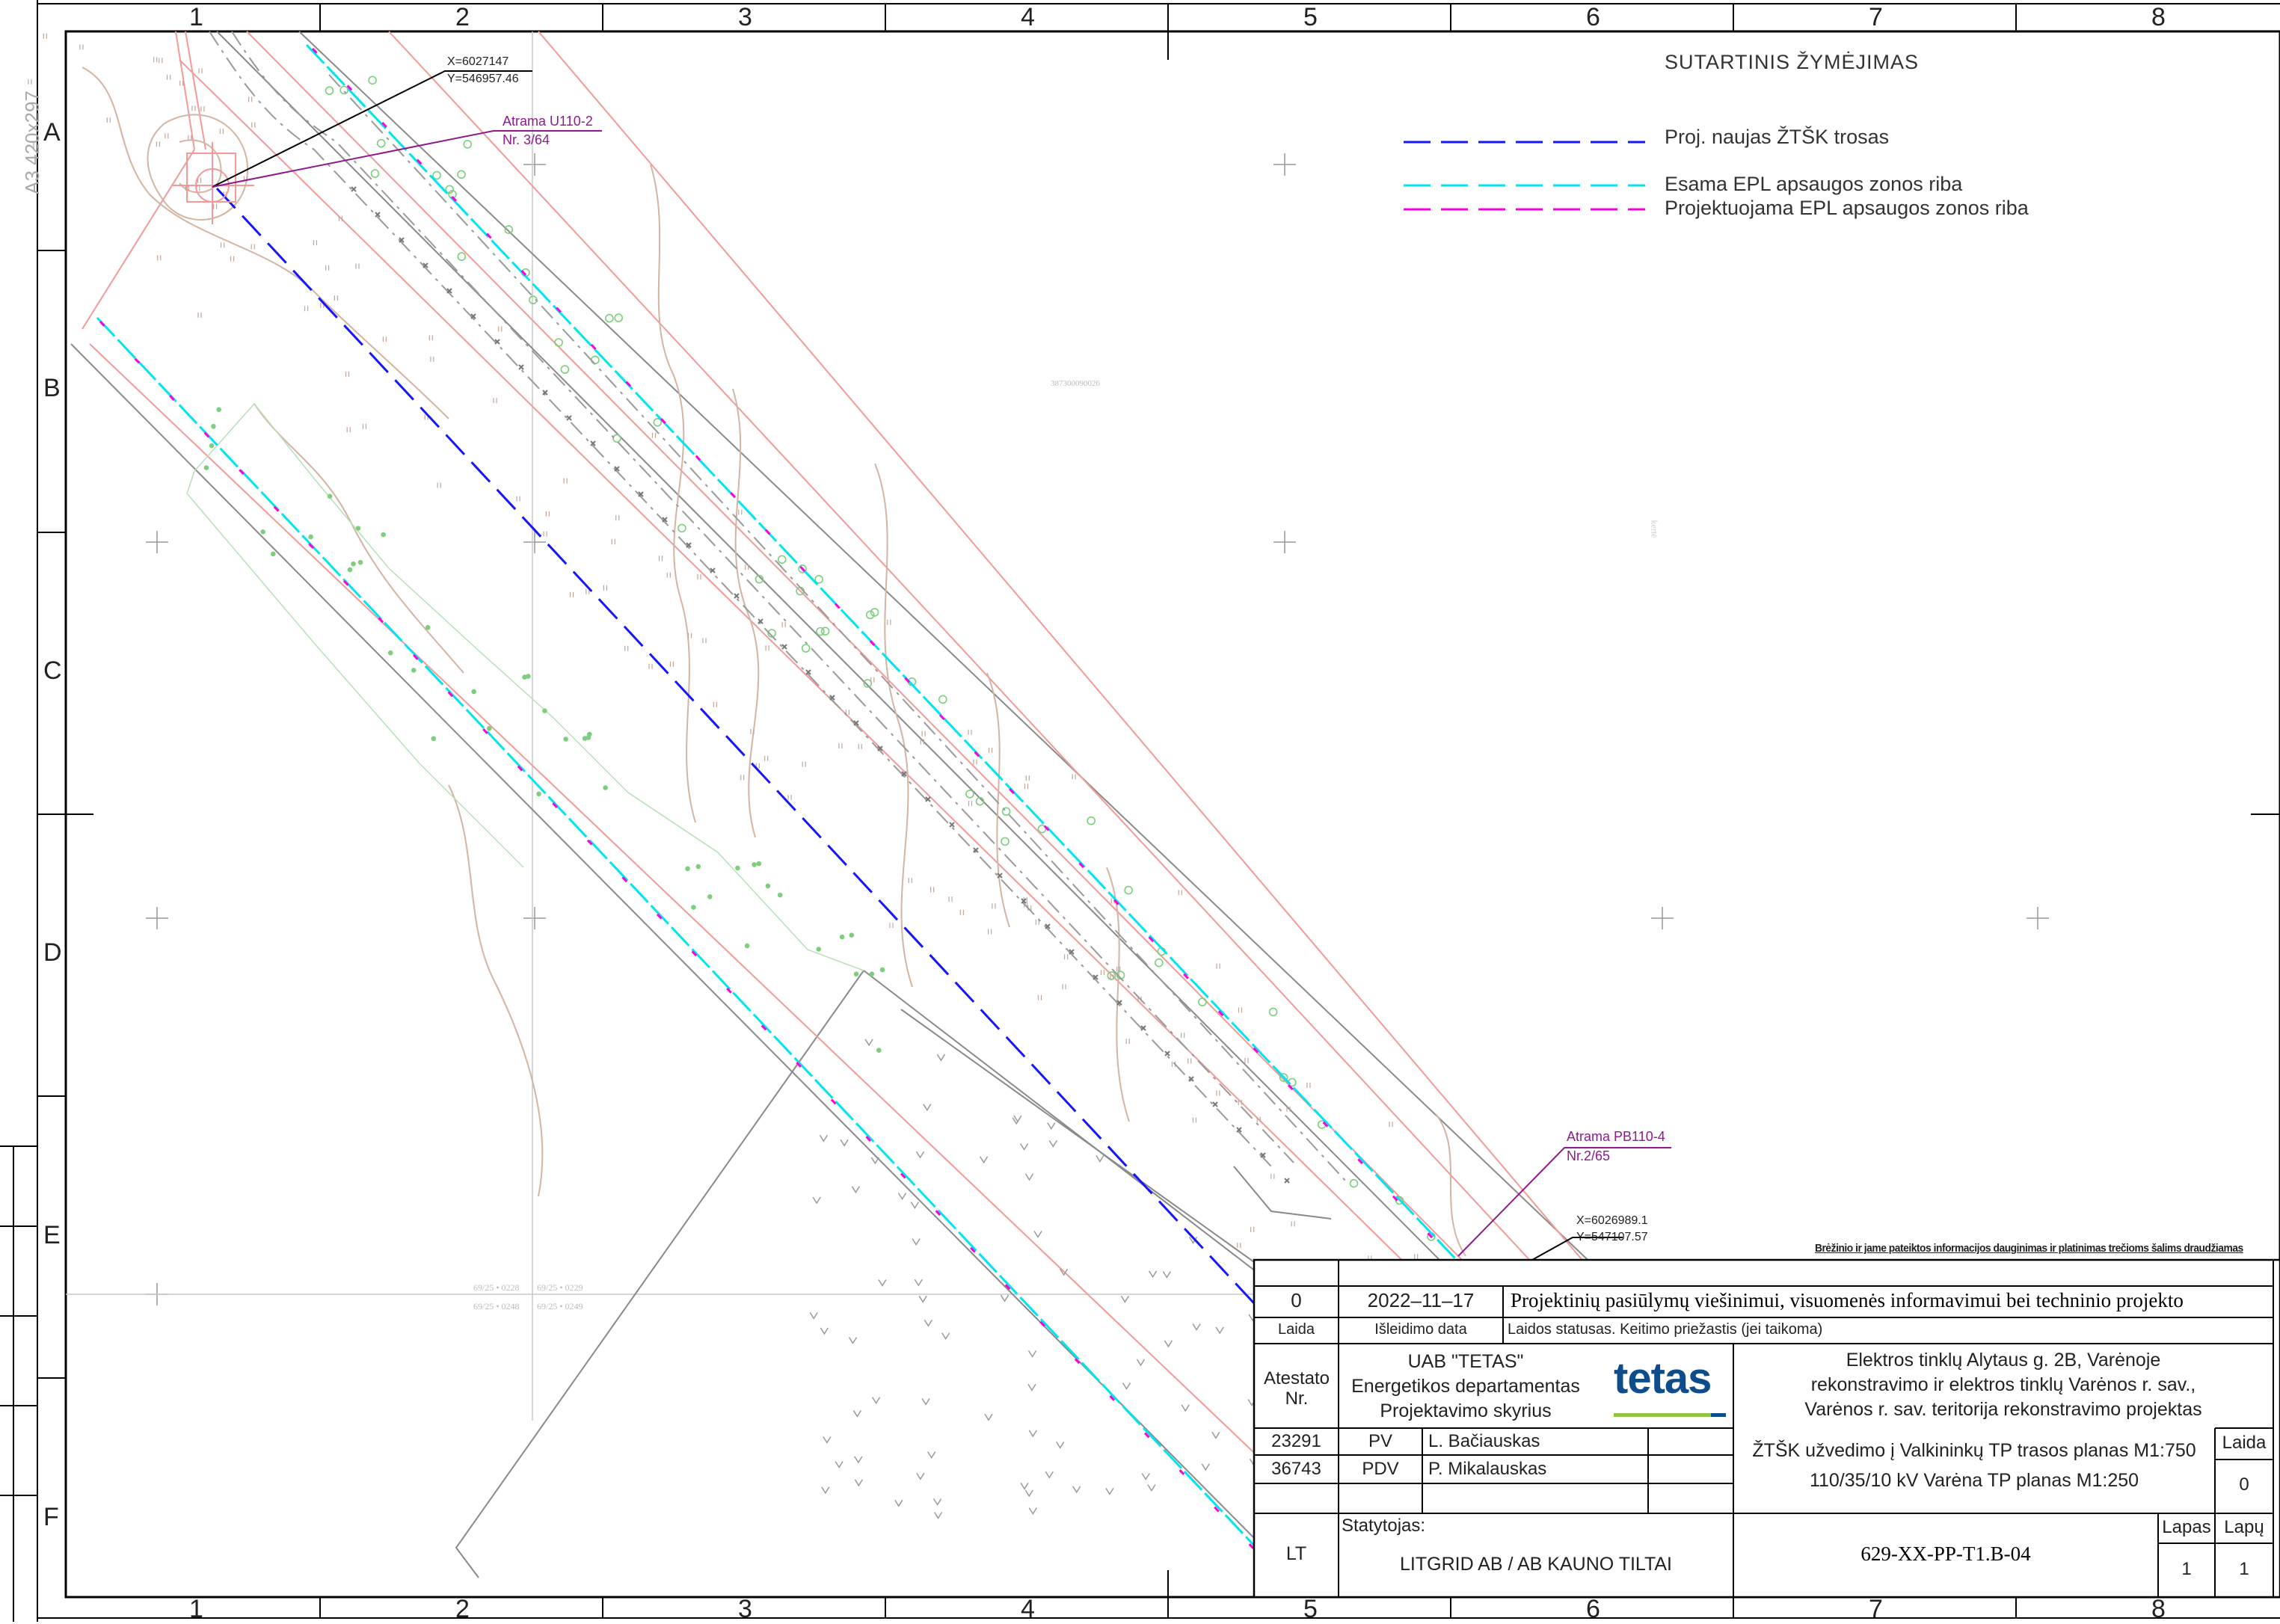 The width and height of the screenshot is (2280, 1624). What do you see at coordinates (196, 17) in the screenshot?
I see `grid-column-label: 1` at bounding box center [196, 17].